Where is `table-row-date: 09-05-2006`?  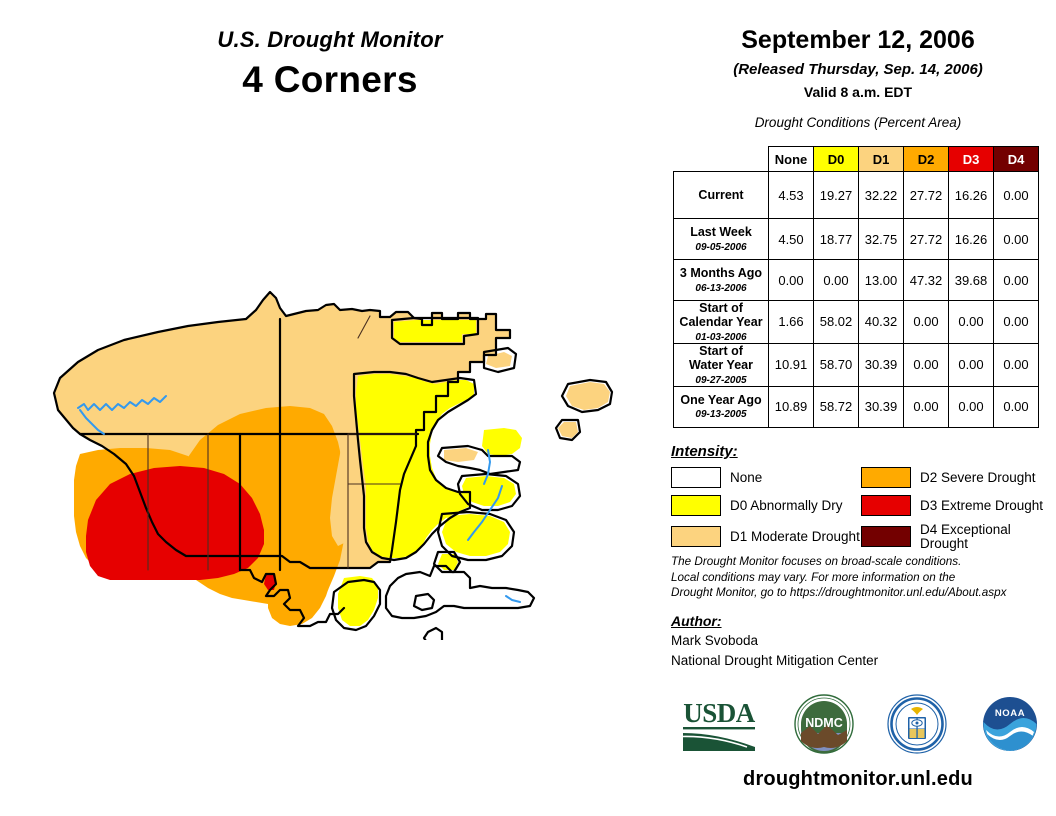 table-row-date: 09-05-2006 is located at coordinates (721, 247).